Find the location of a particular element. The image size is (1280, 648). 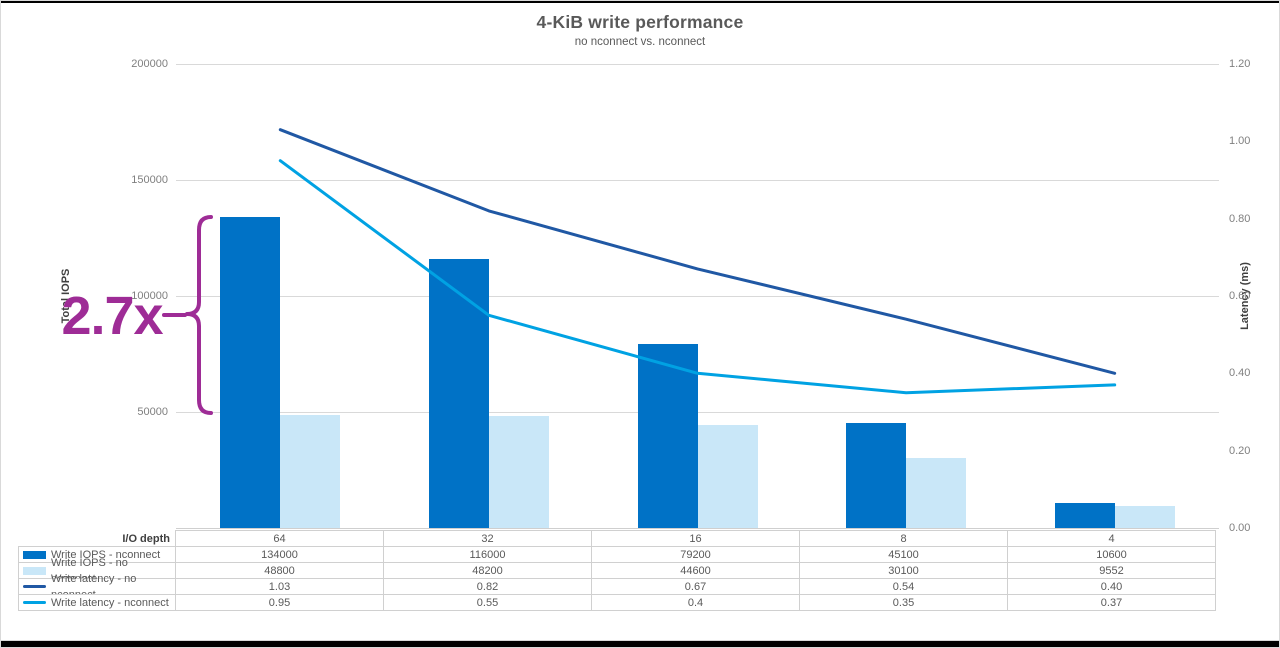

series-value-cell: 0.67 is located at coordinates (695, 586).